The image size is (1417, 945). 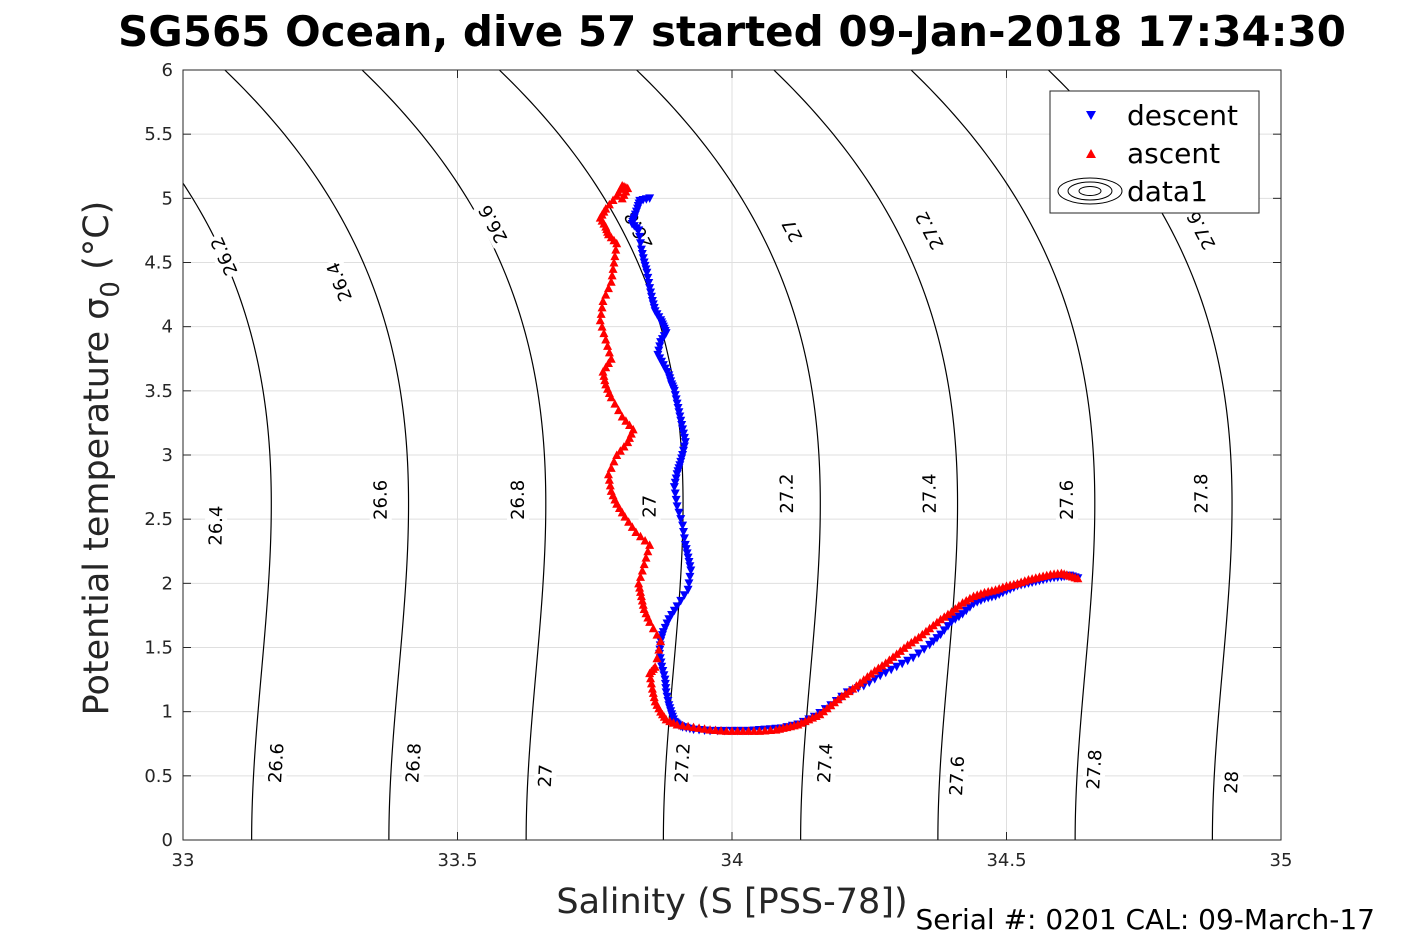 What do you see at coordinates (167, 327) in the screenshot?
I see `y-tick-label: 4` at bounding box center [167, 327].